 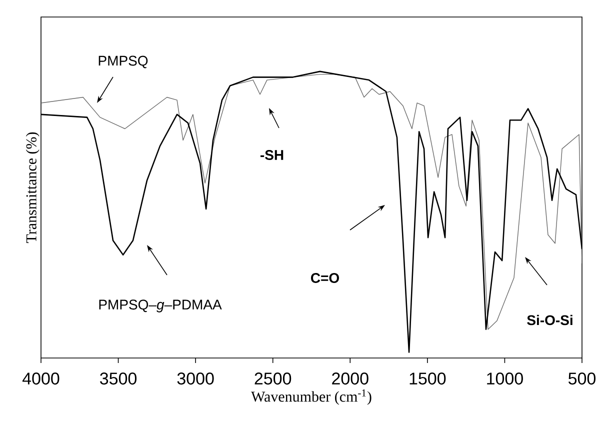 What do you see at coordinates (505, 378) in the screenshot?
I see `x-tick-label: 1000` at bounding box center [505, 378].